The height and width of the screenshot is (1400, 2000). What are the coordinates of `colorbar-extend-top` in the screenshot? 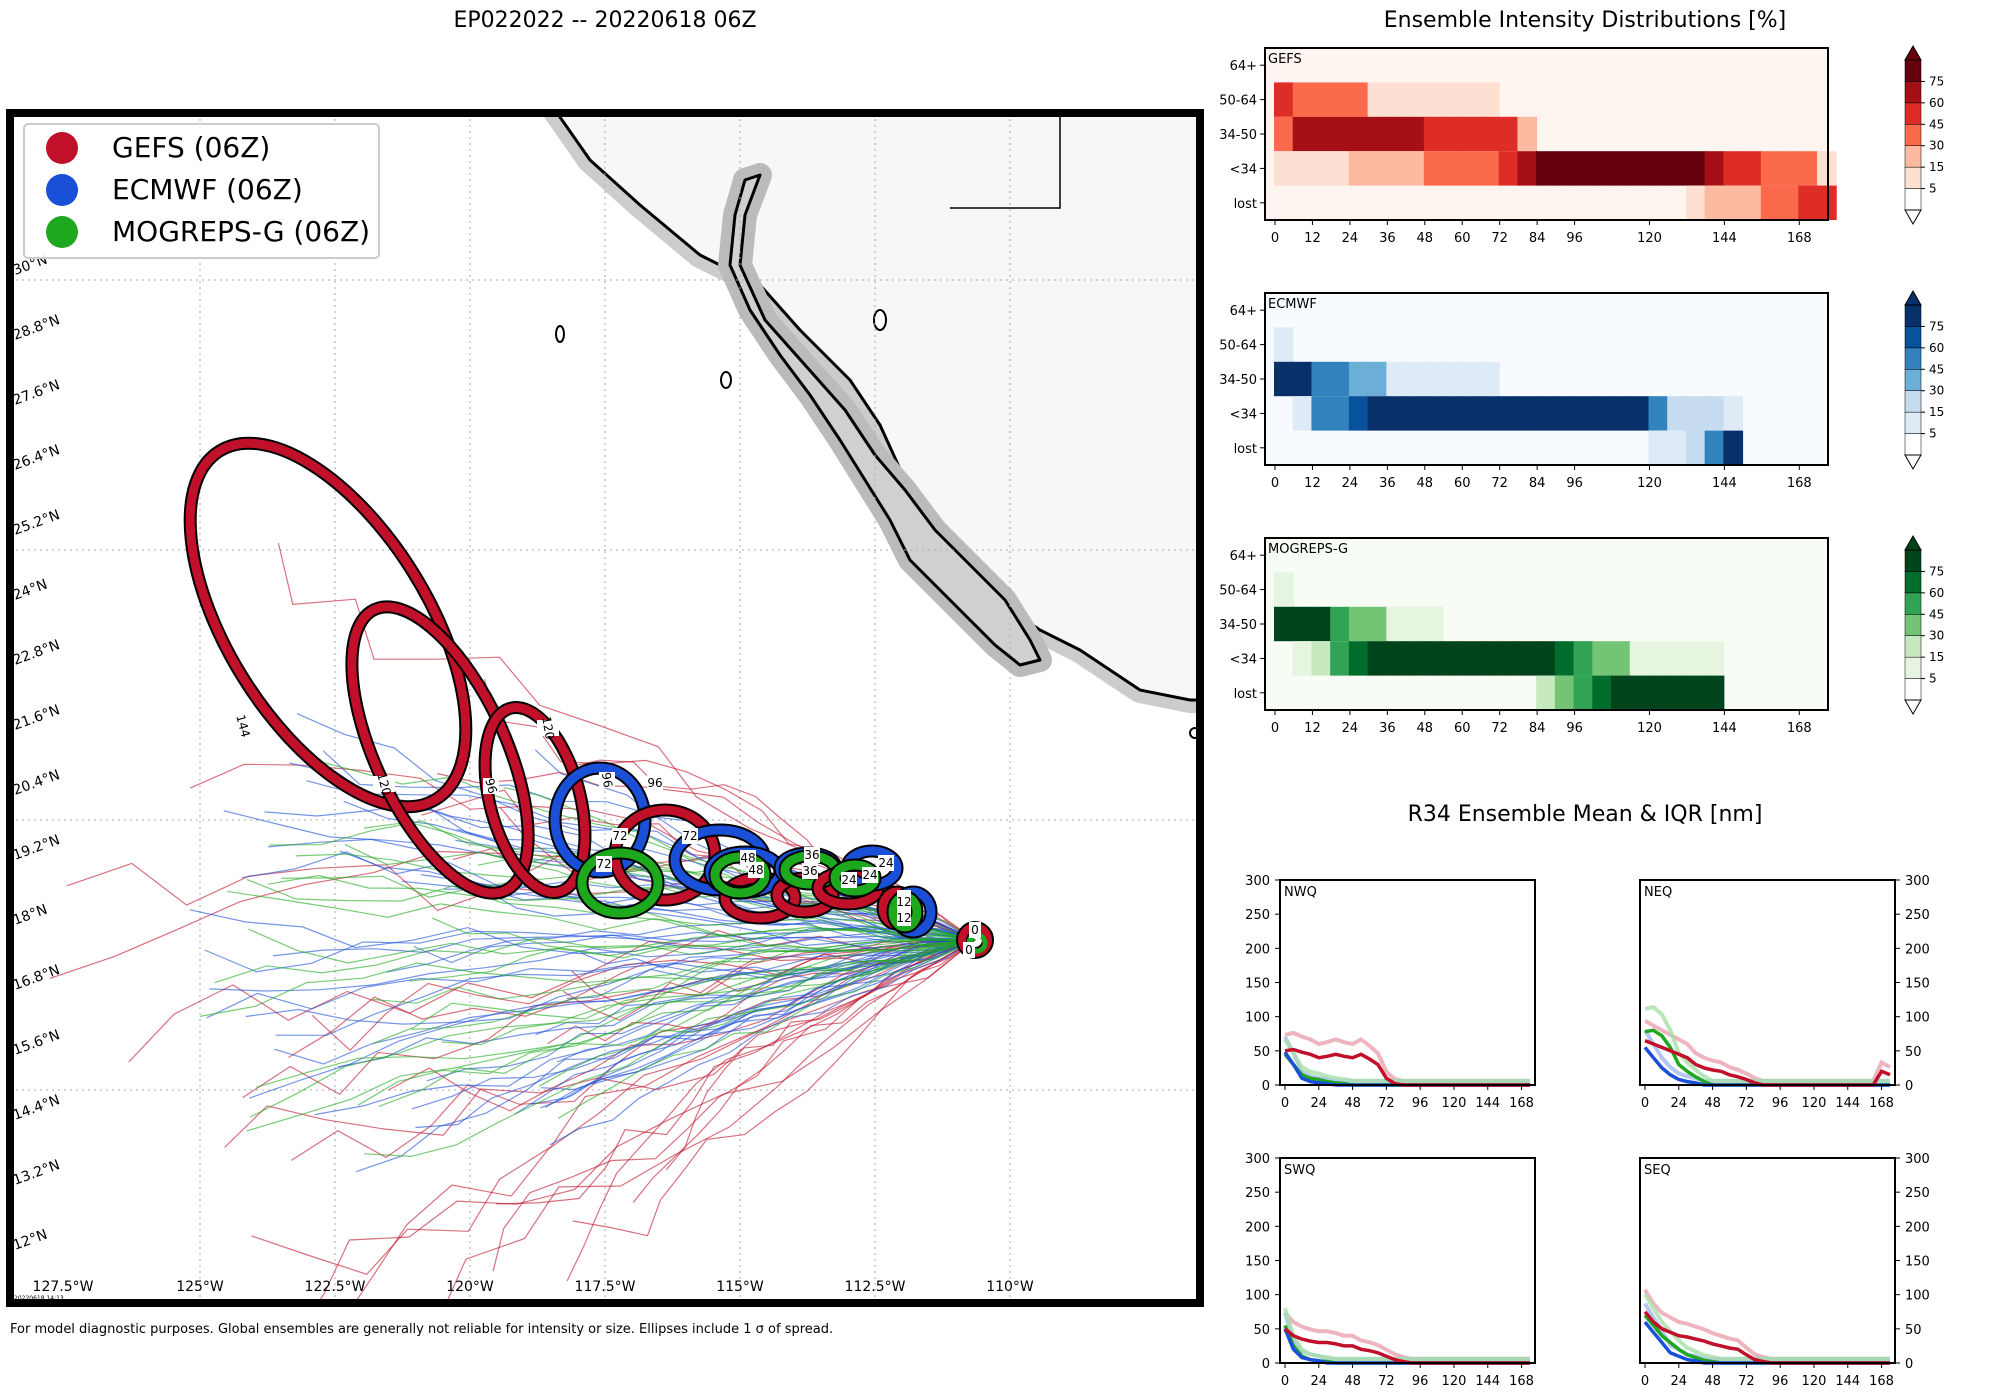 It's located at (1913, 297).